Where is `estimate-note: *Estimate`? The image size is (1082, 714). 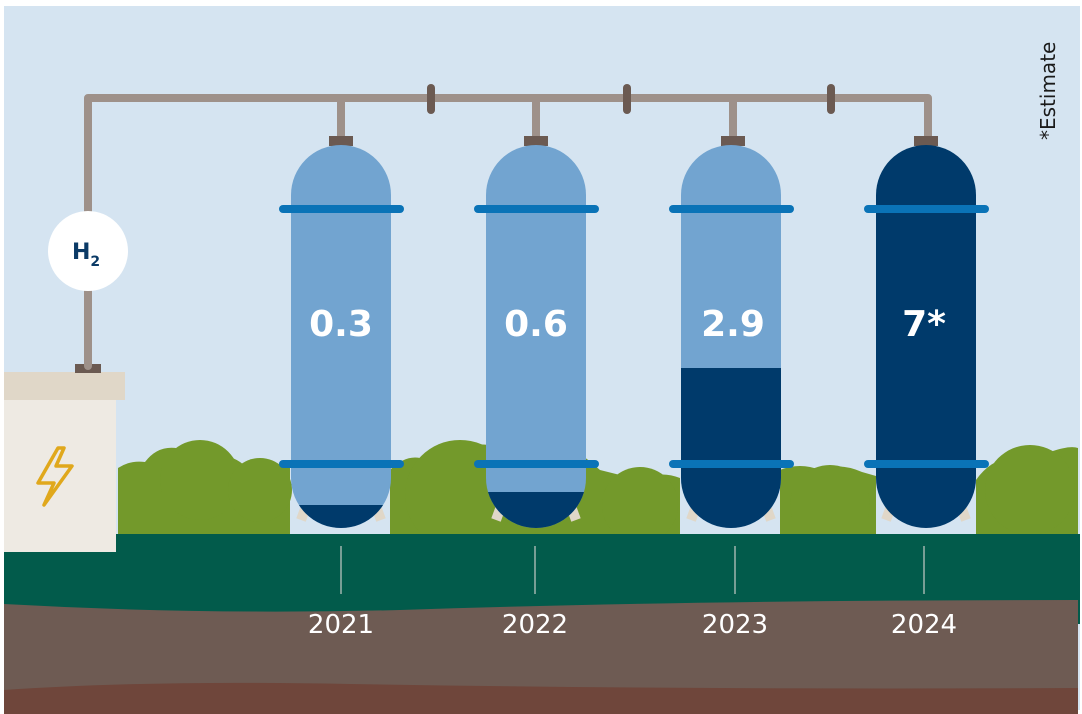
estimate-note: *Estimate is located at coordinates (1048, 91).